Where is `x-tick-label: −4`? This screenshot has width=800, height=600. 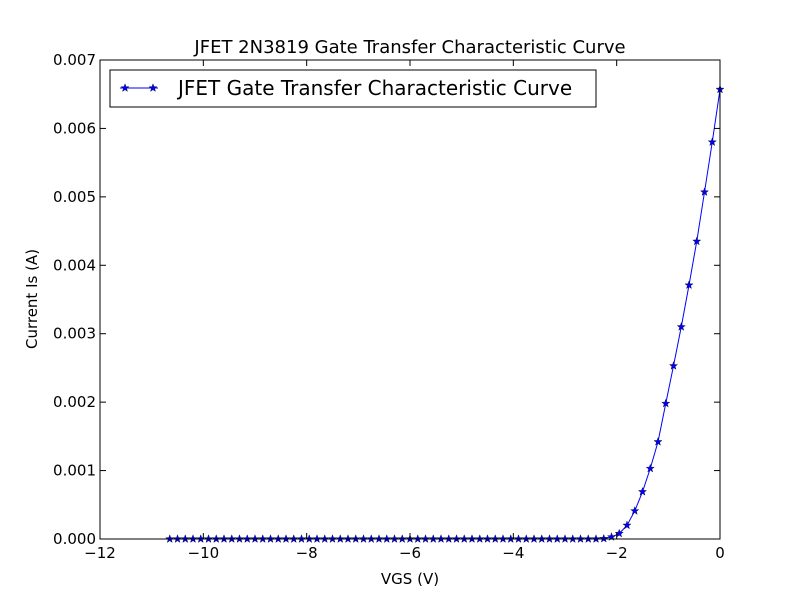
x-tick-label: −4 is located at coordinates (513, 553).